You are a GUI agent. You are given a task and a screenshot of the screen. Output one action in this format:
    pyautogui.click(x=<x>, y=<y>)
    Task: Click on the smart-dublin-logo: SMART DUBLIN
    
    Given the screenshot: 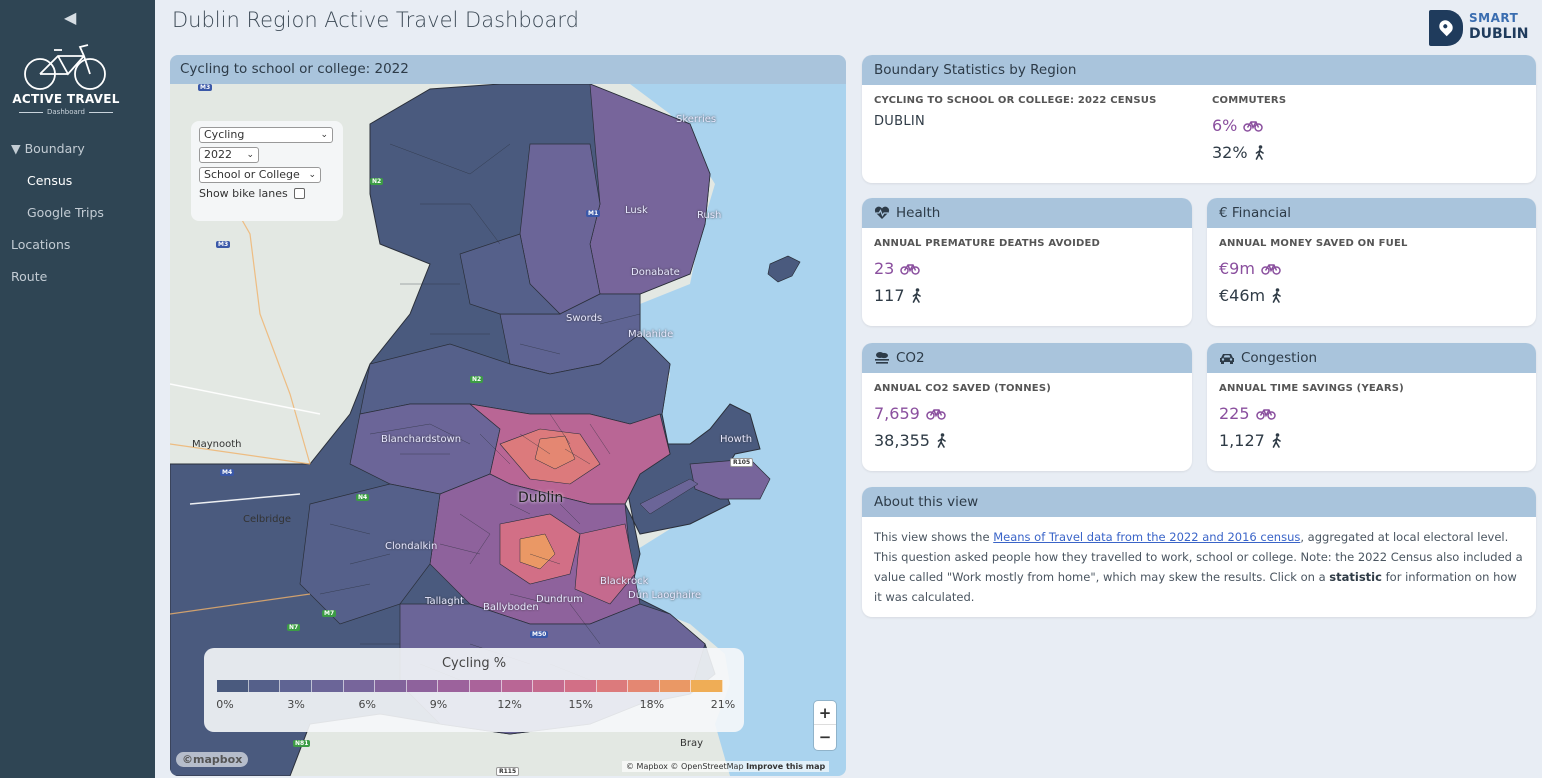 What is the action you would take?
    pyautogui.click(x=1479, y=28)
    